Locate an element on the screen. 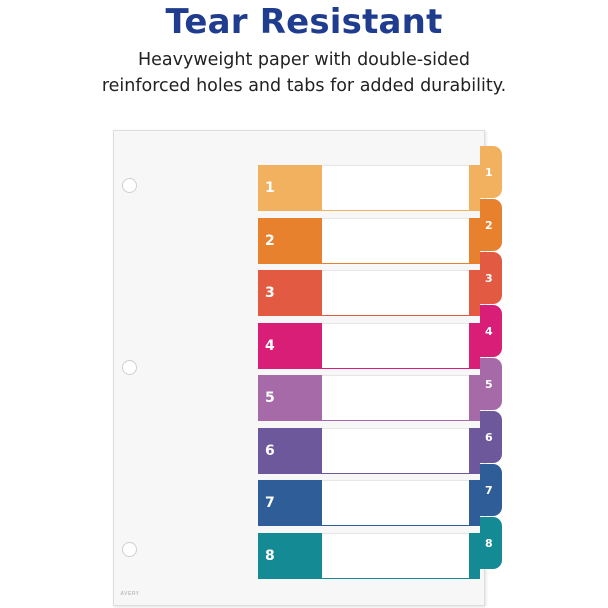 The height and width of the screenshot is (608, 608). index-row-2: 2 is located at coordinates (369, 240).